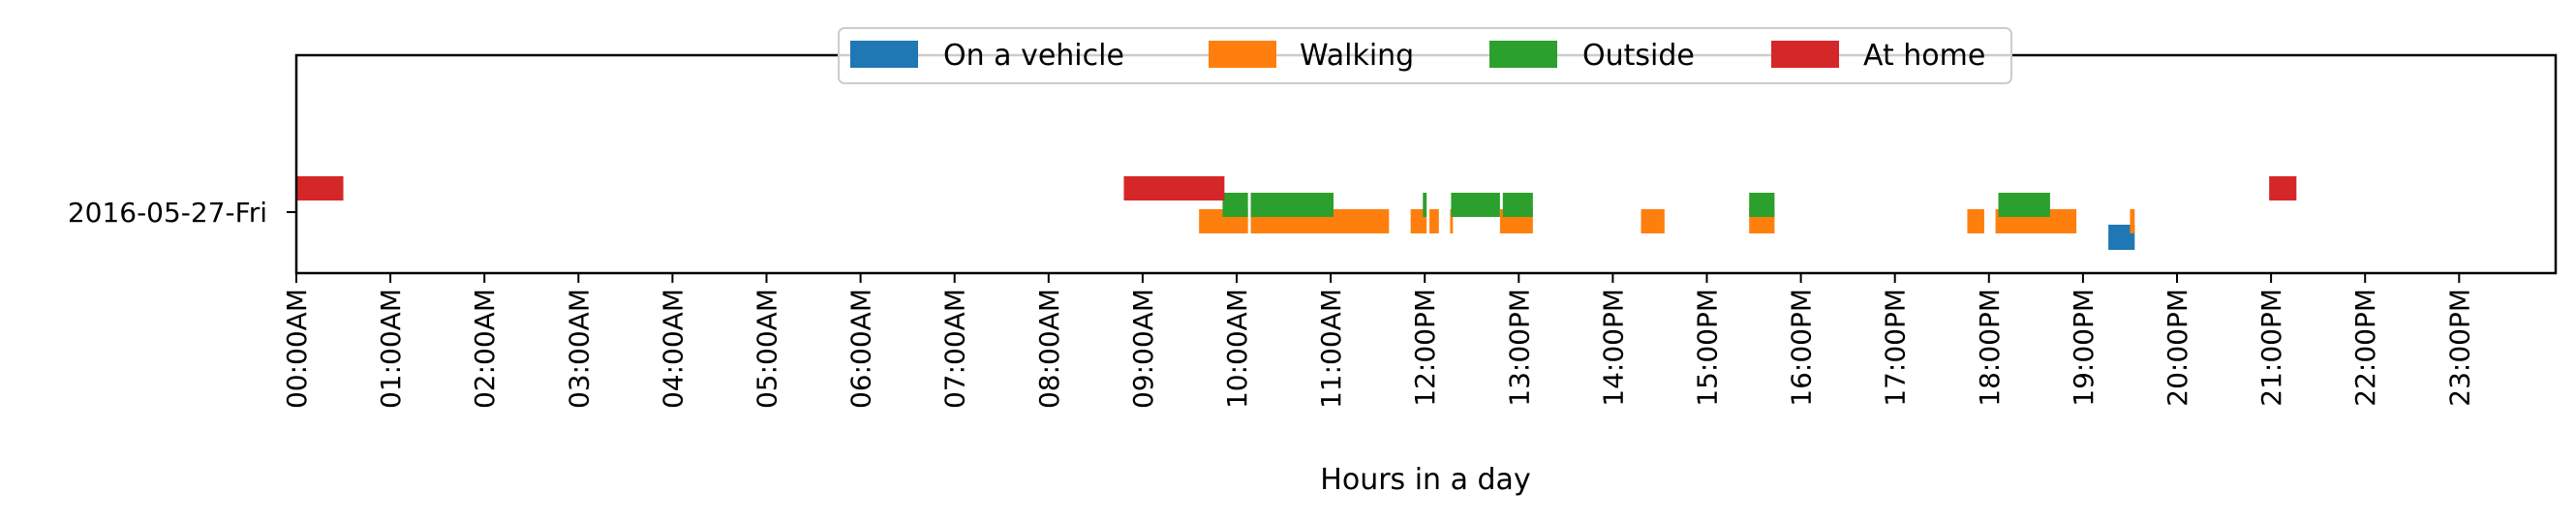  What do you see at coordinates (2084, 348) in the screenshot?
I see `x-tick-label: 19:00PM` at bounding box center [2084, 348].